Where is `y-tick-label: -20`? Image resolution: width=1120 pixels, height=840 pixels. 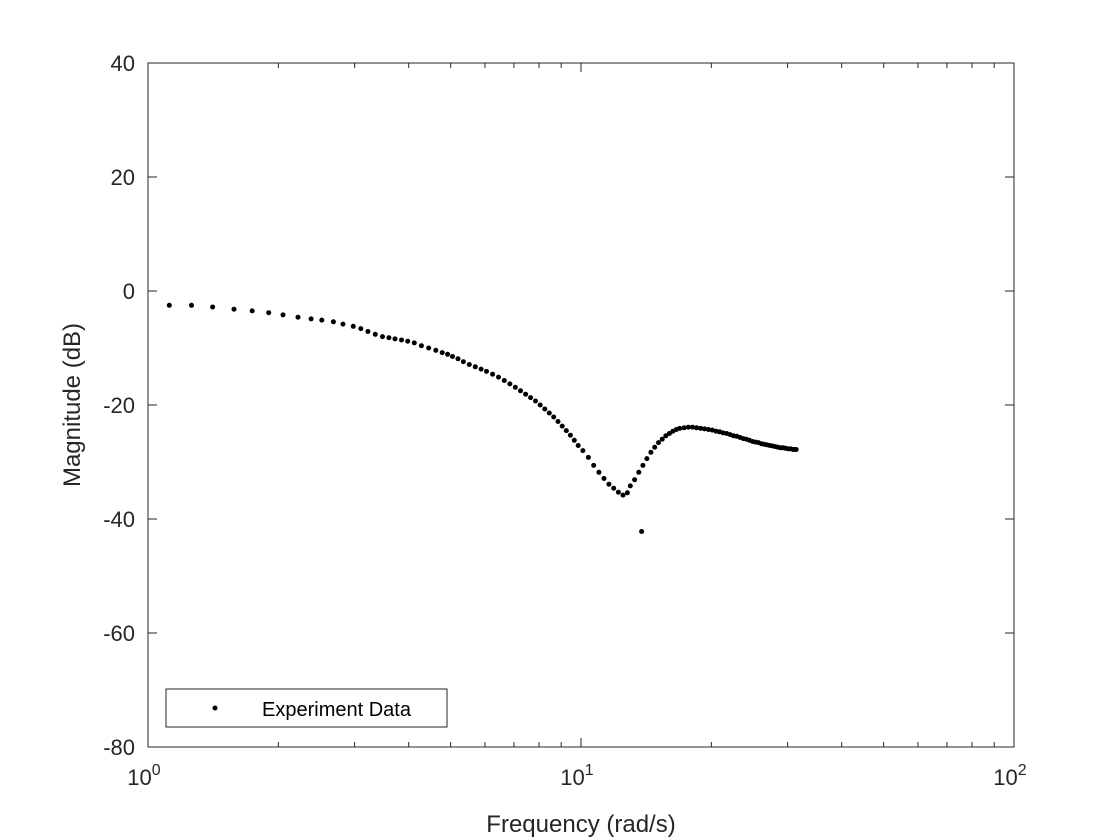 y-tick-label: -20 is located at coordinates (119, 405).